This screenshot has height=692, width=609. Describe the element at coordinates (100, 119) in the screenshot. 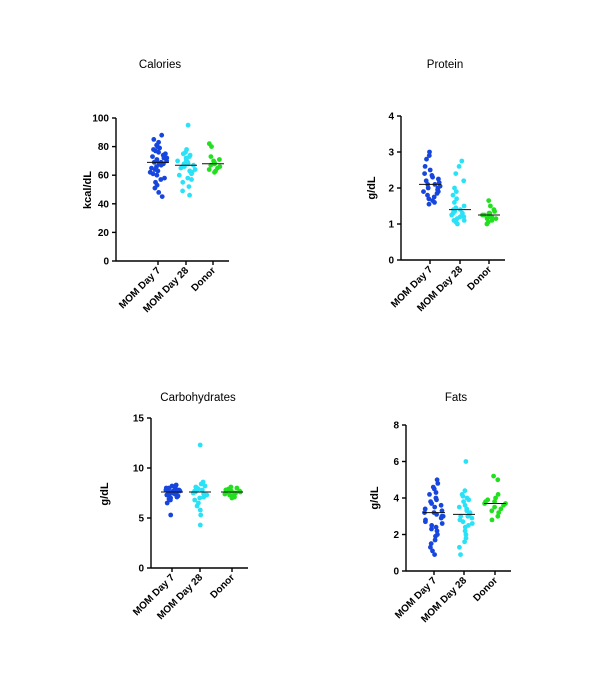

I see `y-tick-label: 100` at that location.